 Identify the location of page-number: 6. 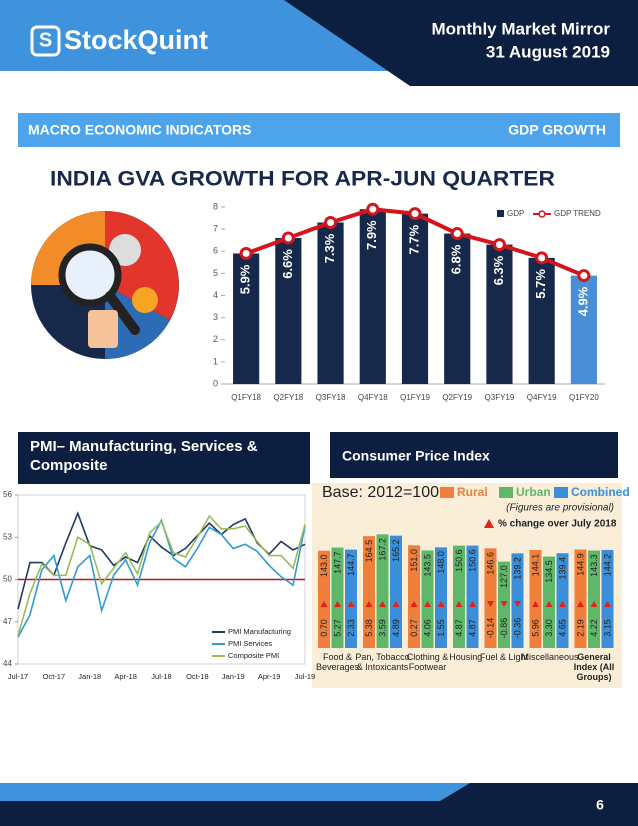
(600, 805).